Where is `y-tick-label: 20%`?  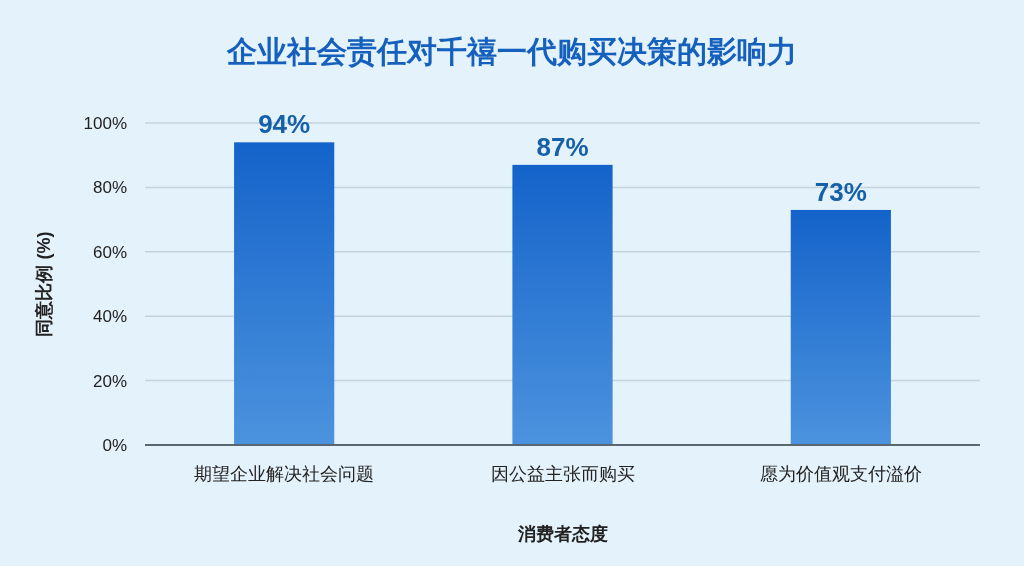 y-tick-label: 20% is located at coordinates (109, 381).